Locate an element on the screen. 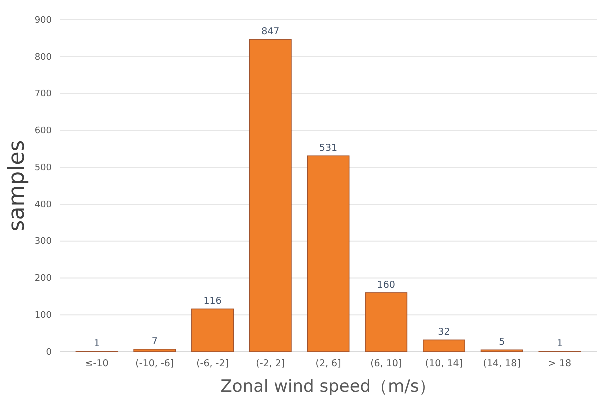 The image size is (605, 402). x-tick-label: (-2, 2] is located at coordinates (271, 364).